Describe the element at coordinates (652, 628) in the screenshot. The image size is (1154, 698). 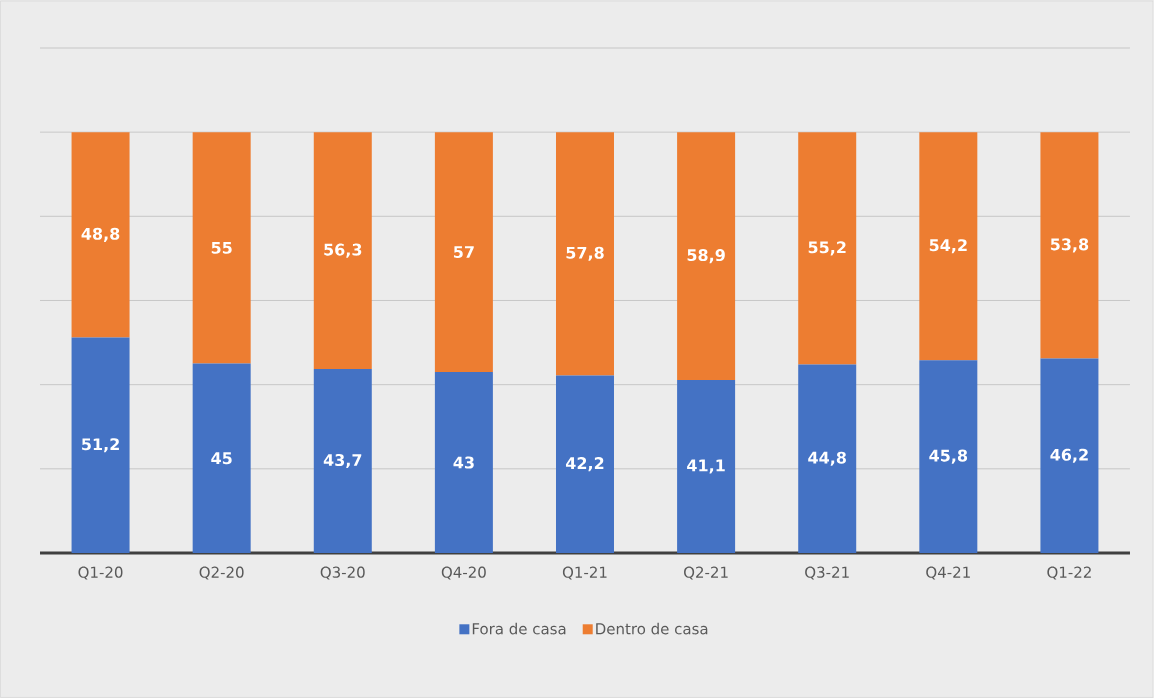
I see `legend-label: Dentro de casa` at that location.